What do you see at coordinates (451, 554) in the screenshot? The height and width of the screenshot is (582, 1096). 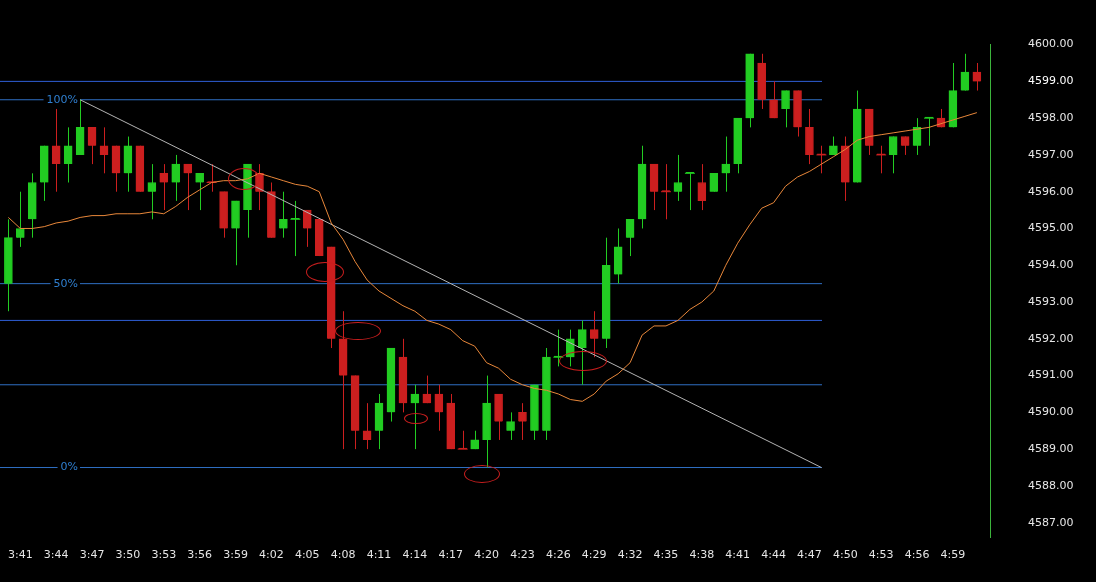 I see `x-tick-label: 4:17` at bounding box center [451, 554].